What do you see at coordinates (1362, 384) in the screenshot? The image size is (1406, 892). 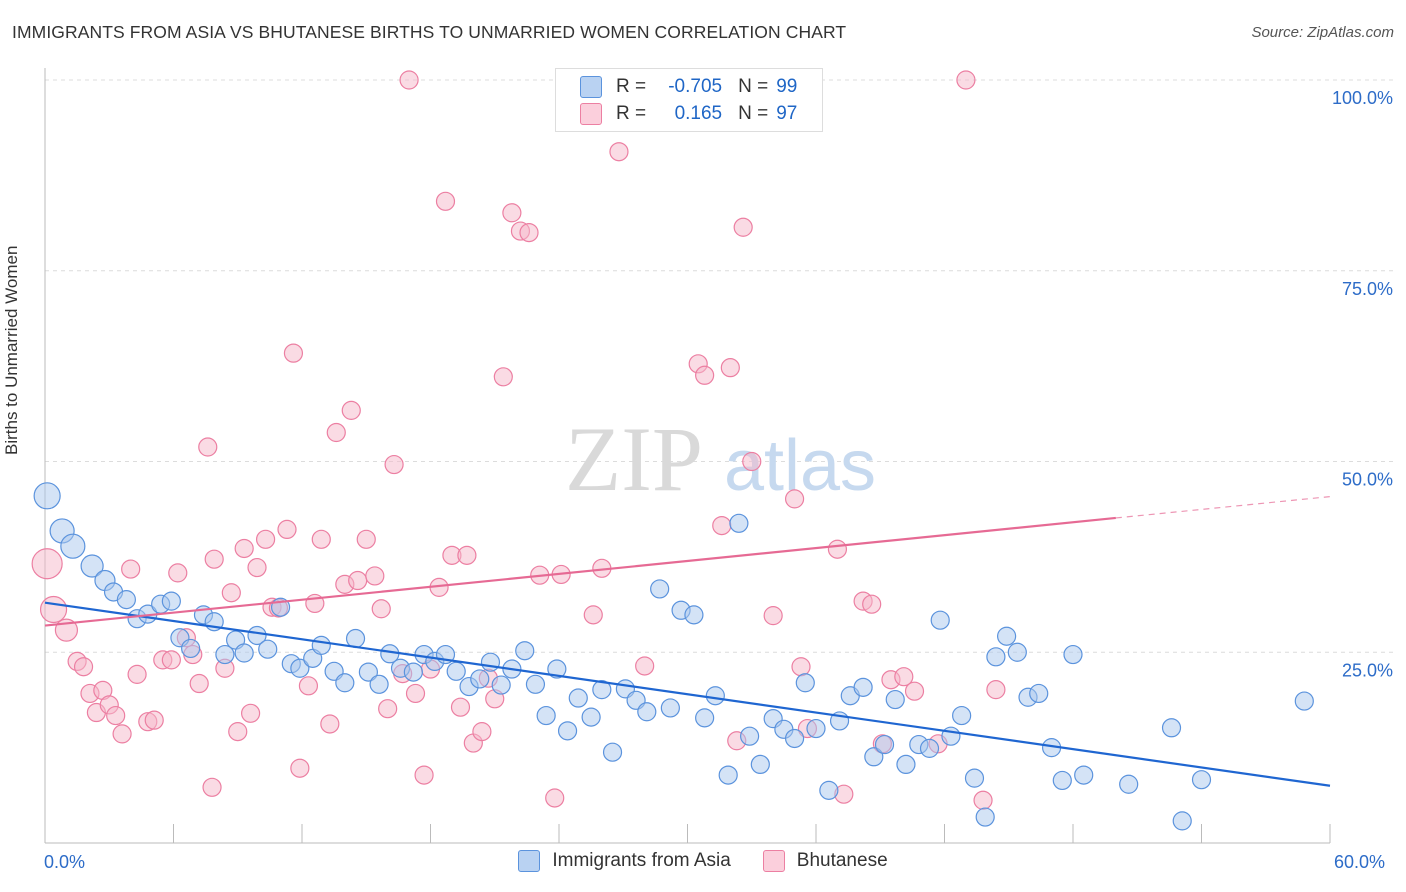 I see `y-tick-labels: 100.0% 75.0% 50.0% 25.0%` at bounding box center [1362, 384].